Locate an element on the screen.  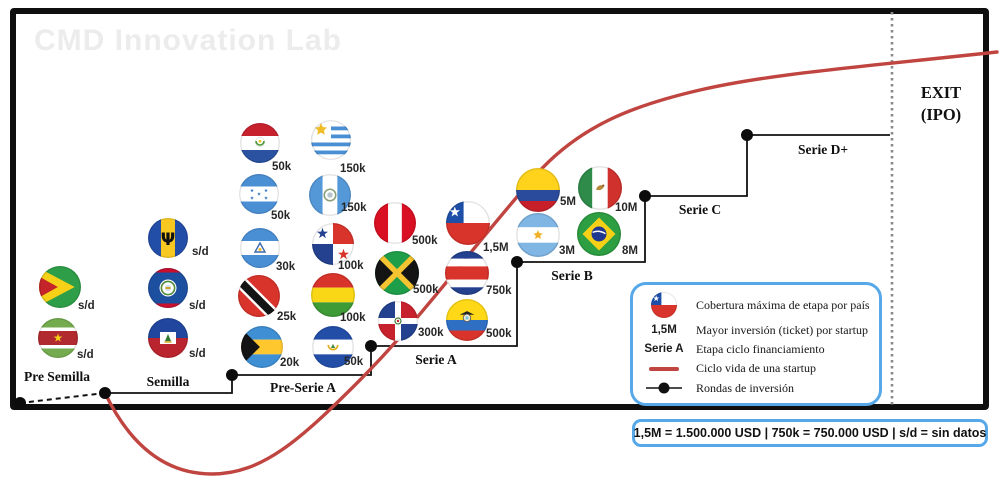
ticket-value: 20k is located at coordinates (290, 363).